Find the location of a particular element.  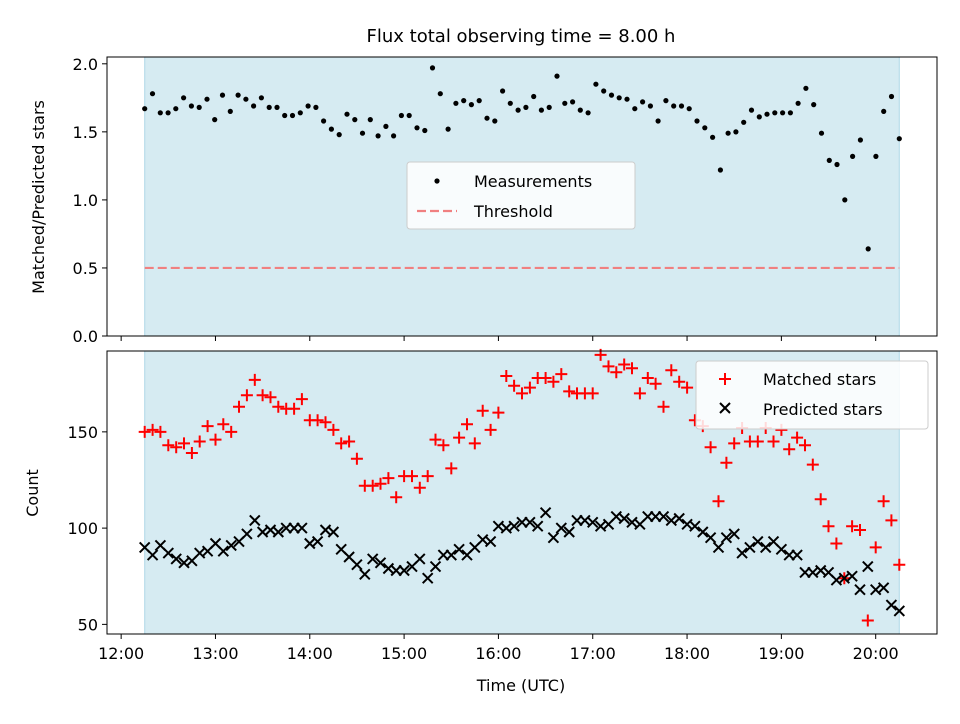

chart-title: Flux total observing time = 8.00 h is located at coordinates (521, 36).